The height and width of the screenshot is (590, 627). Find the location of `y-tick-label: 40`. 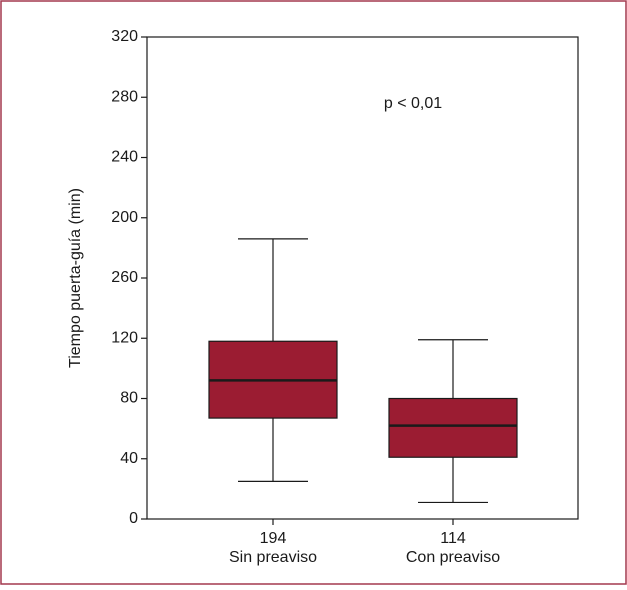

y-tick-label: 40 is located at coordinates (129, 458).